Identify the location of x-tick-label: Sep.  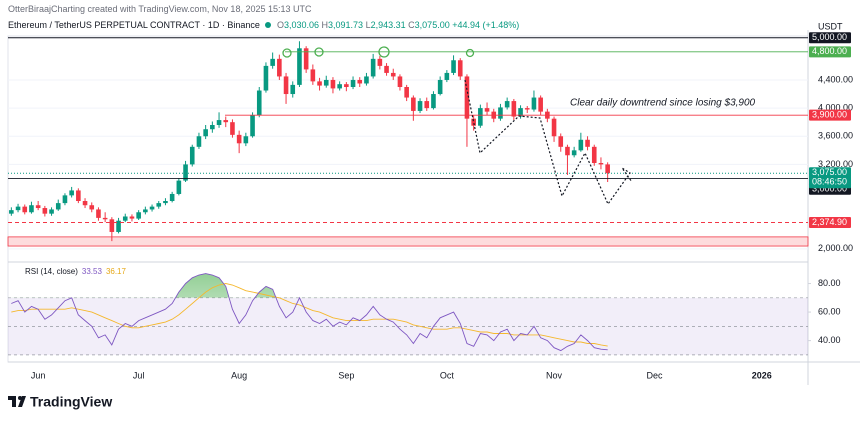
(346, 375).